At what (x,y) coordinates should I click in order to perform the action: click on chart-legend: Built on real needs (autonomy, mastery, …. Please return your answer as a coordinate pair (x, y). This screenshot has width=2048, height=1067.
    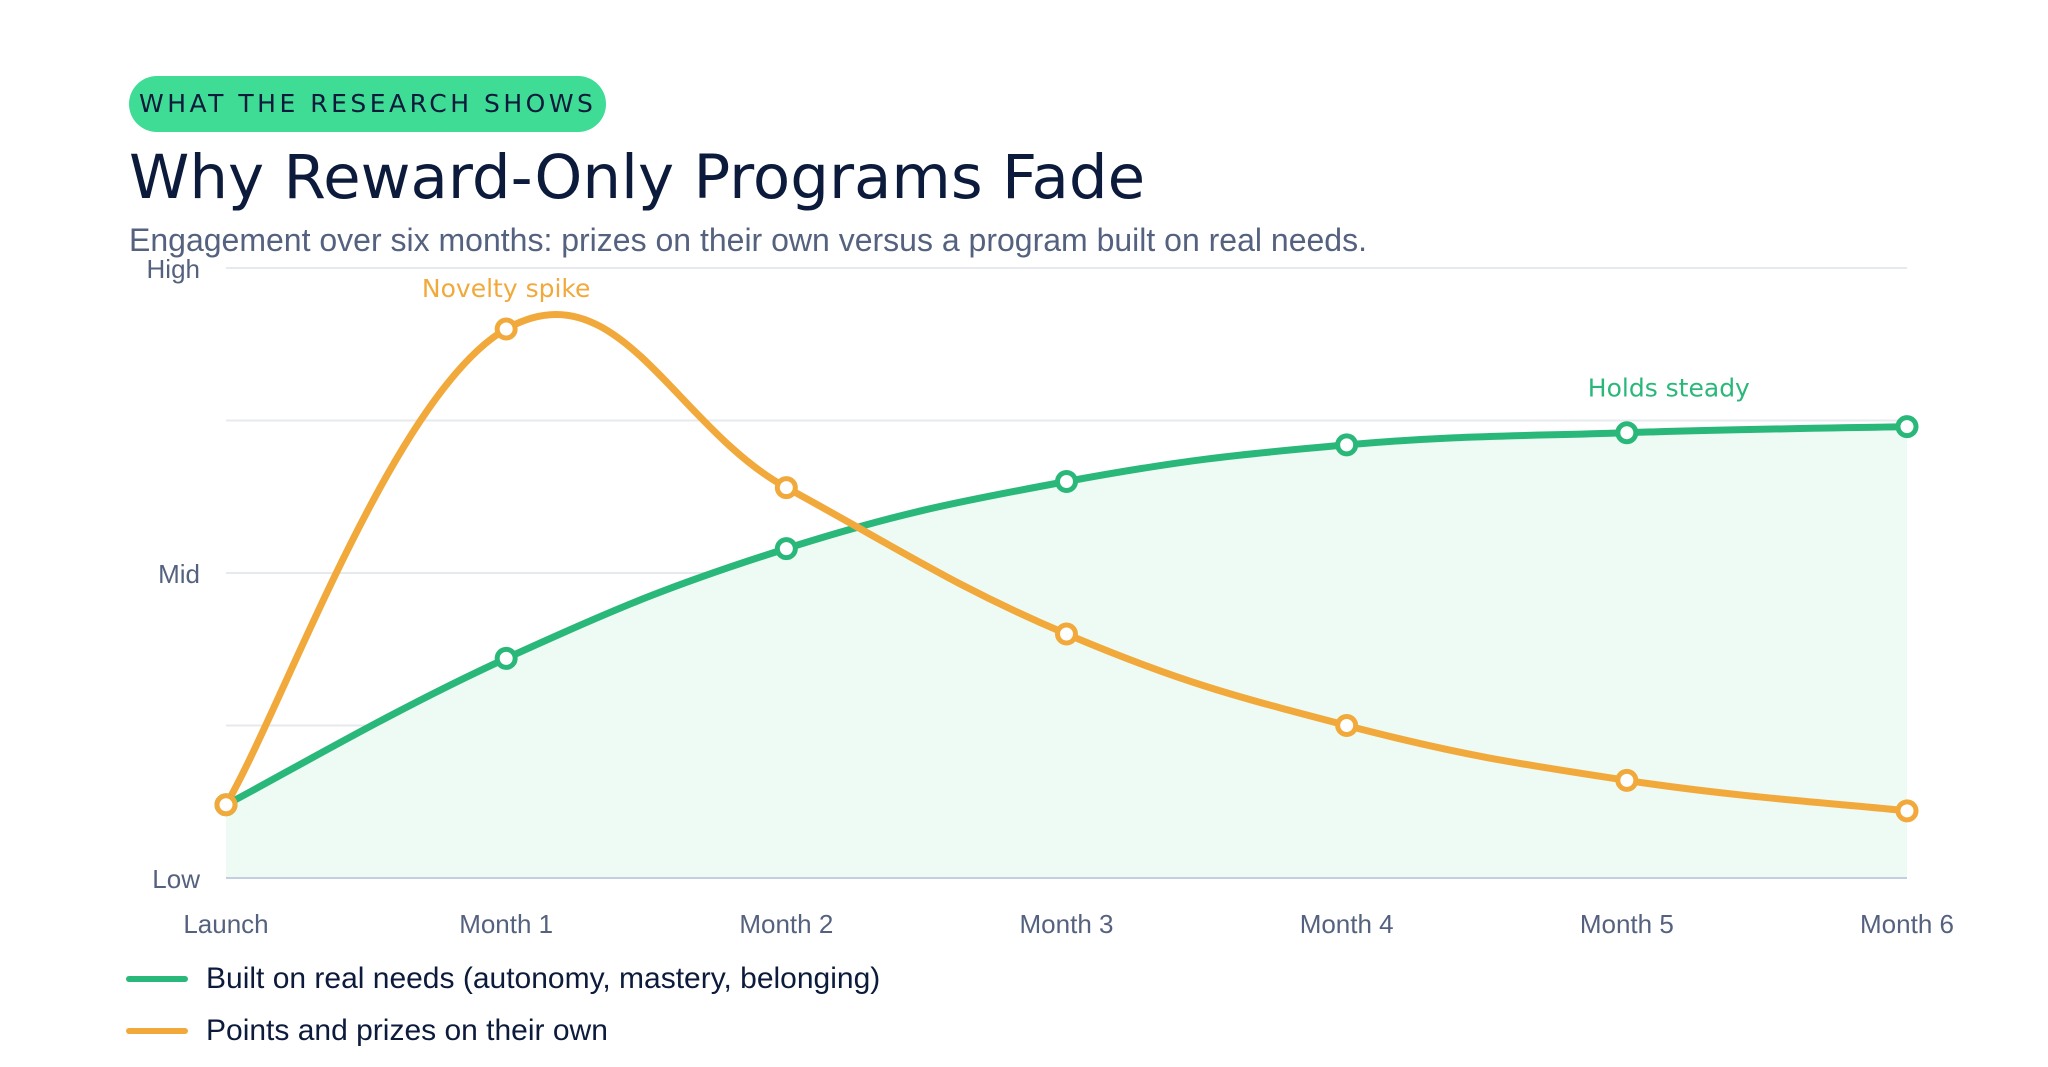
    Looking at the image, I should click on (503, 1005).